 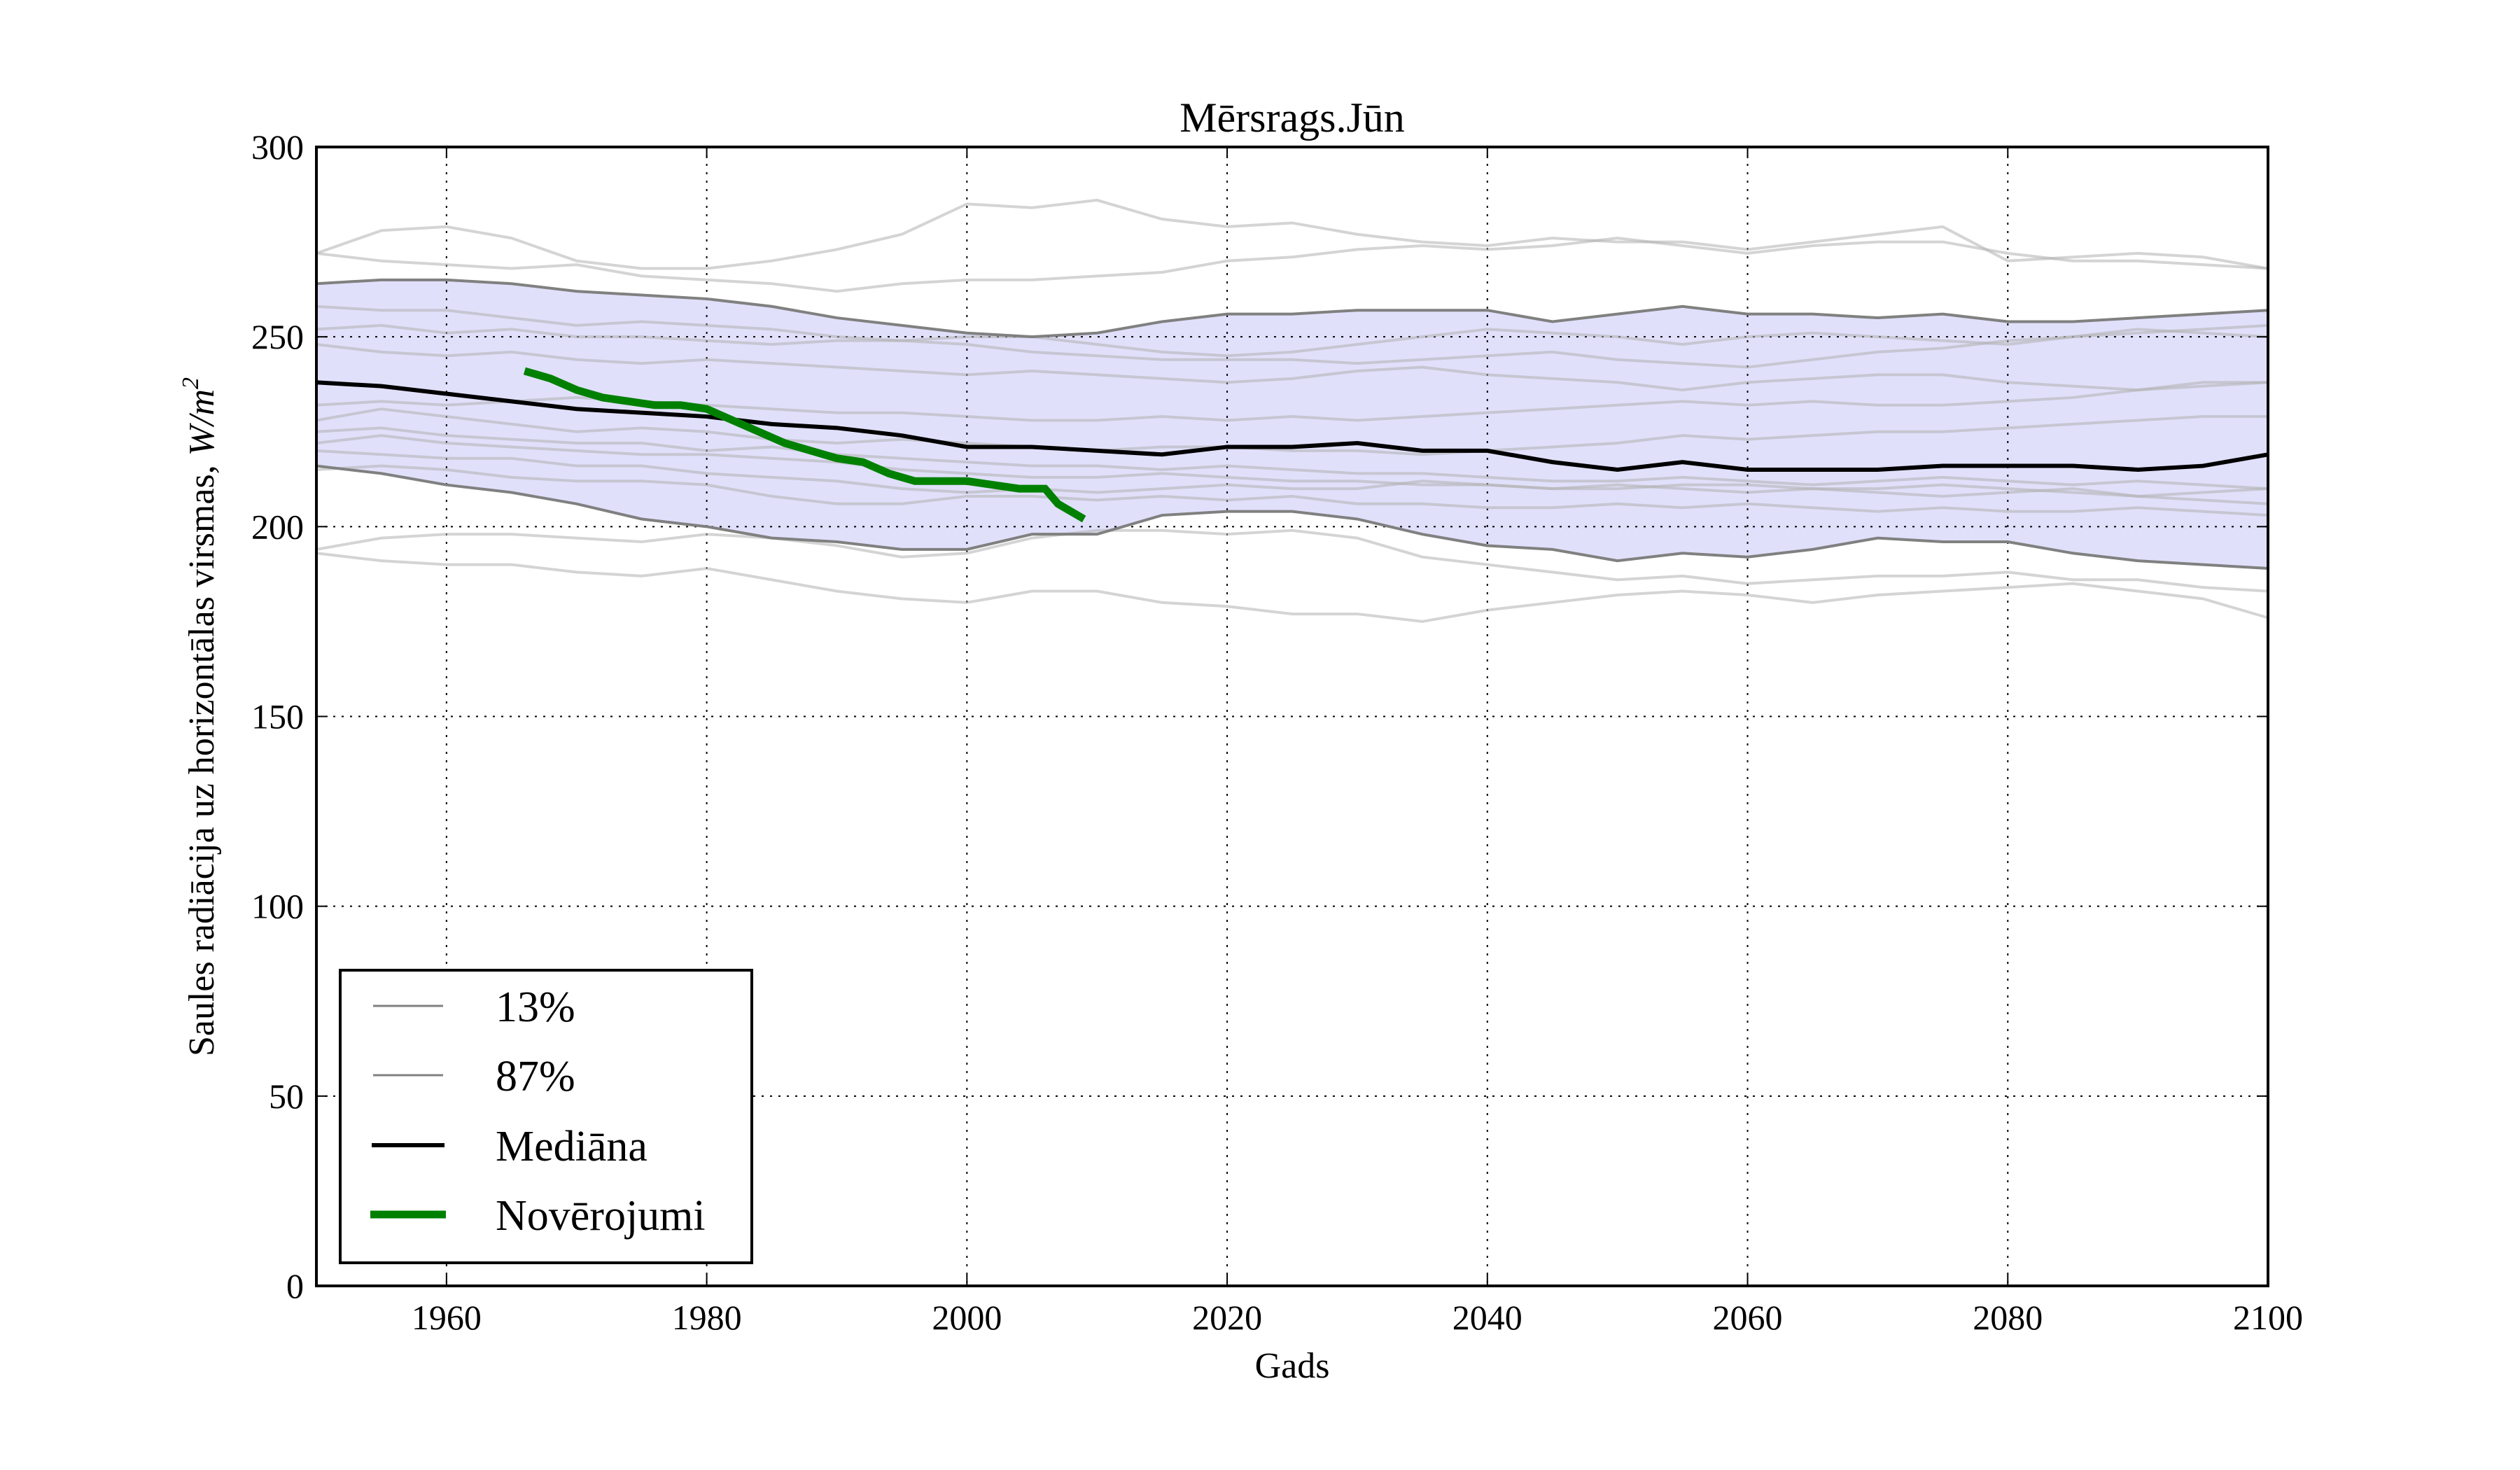 What do you see at coordinates (535, 1007) in the screenshot?
I see `legend-label-13: 13%` at bounding box center [535, 1007].